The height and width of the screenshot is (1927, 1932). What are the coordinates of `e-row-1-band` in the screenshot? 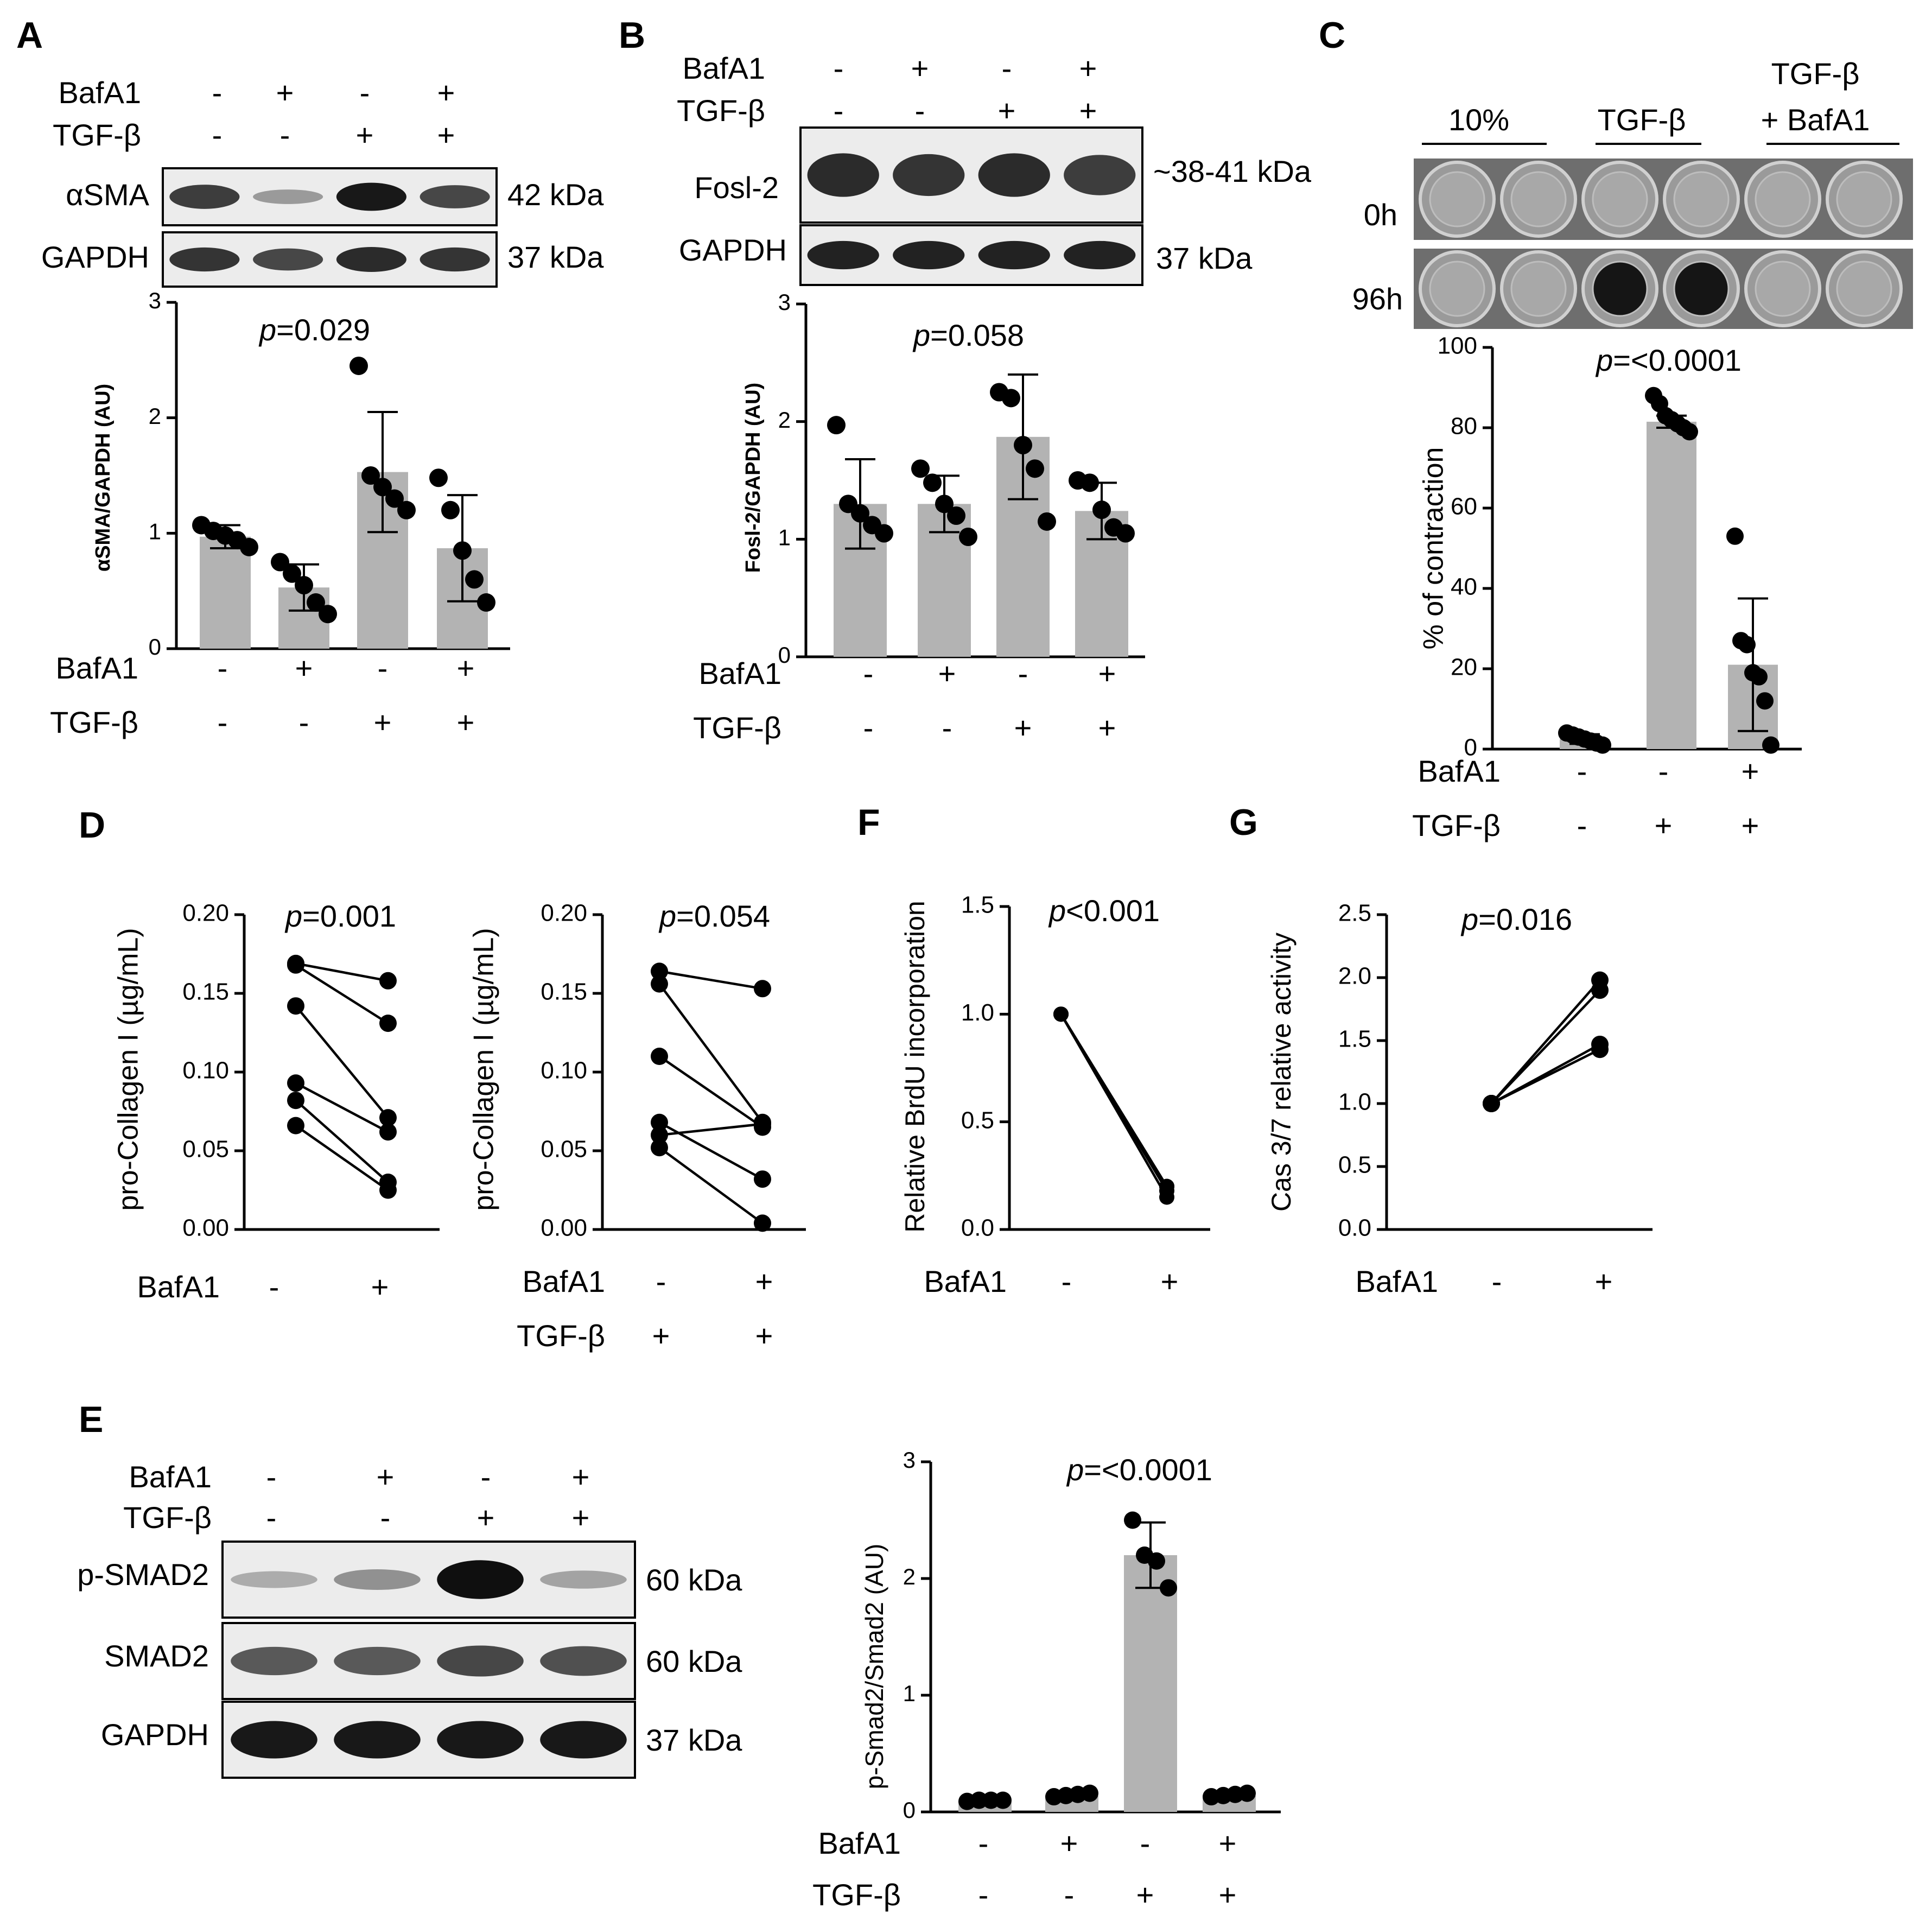 It's located at (377, 1661).